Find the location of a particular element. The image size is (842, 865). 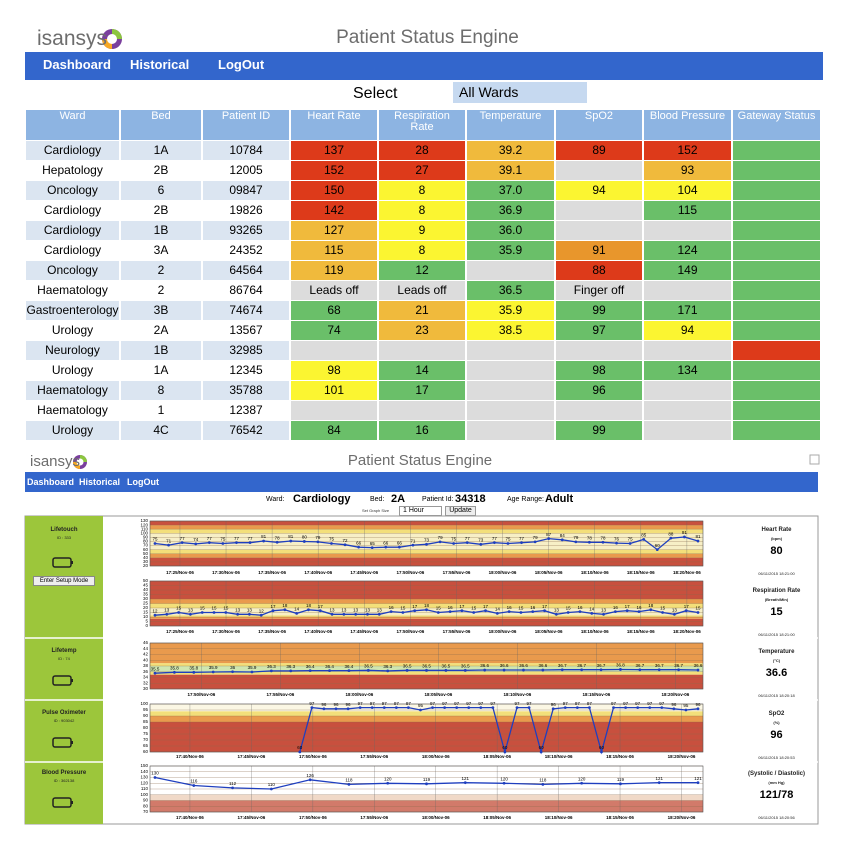

data-label: 36.6 is located at coordinates (523, 665).